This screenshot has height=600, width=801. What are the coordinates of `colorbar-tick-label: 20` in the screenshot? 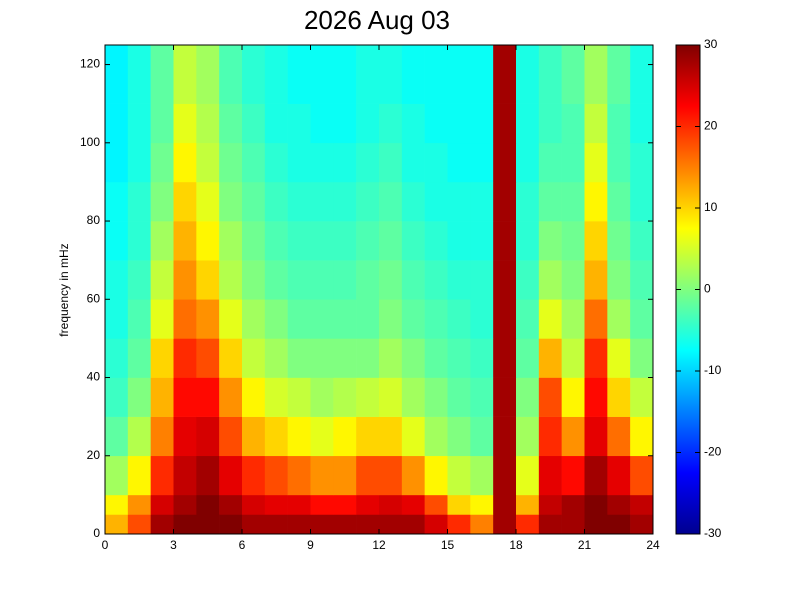 It's located at (711, 126).